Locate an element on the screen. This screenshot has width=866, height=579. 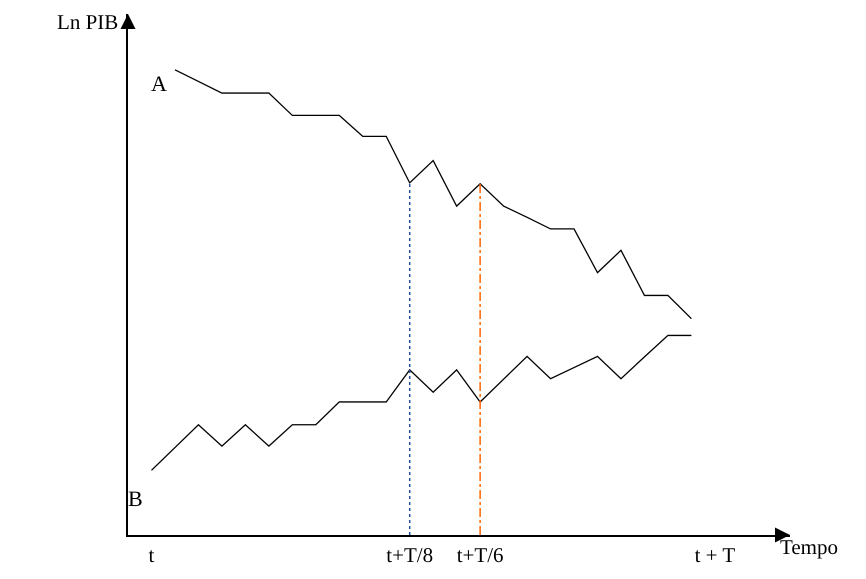
x-tick-label: t+T/8 is located at coordinates (410, 555).